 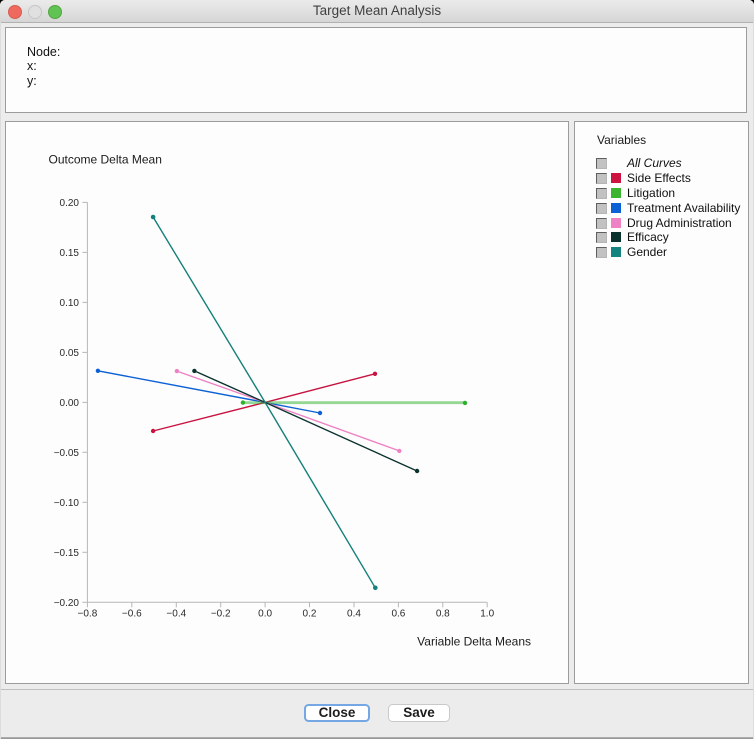 I want to click on svg-text: 0.05, so click(x=70, y=353).